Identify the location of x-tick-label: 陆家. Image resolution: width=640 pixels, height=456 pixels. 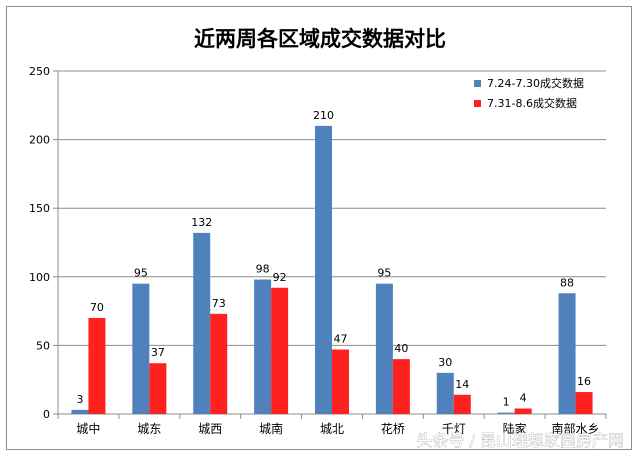
(515, 428).